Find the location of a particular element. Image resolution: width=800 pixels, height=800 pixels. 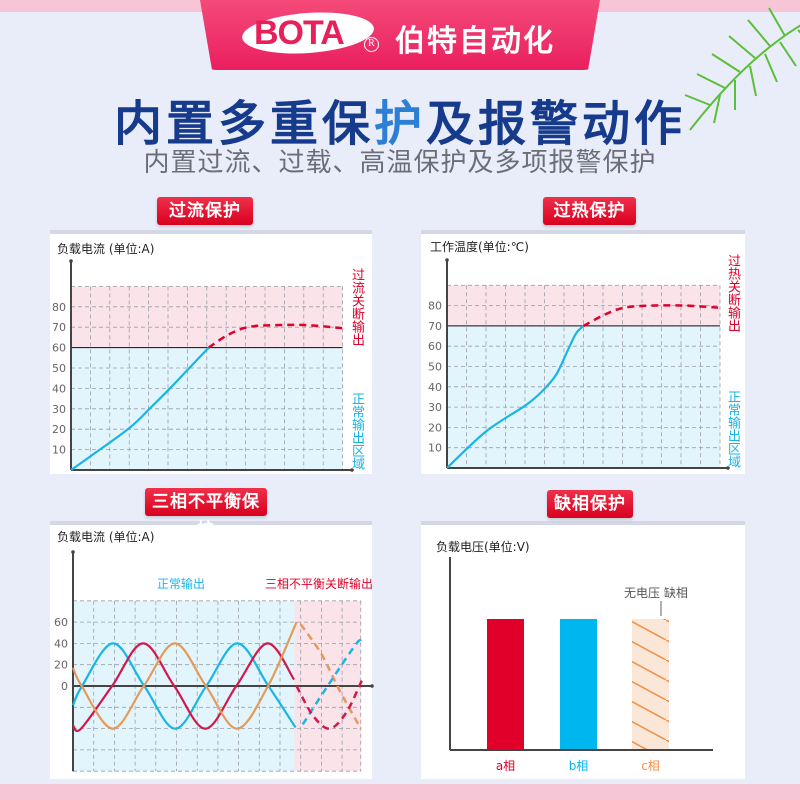

x-tick-label: a相 is located at coordinates (505, 766).